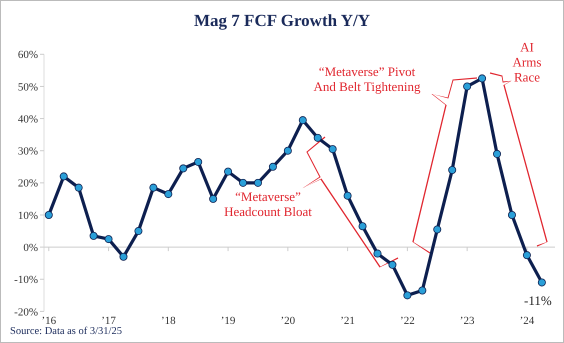  What do you see at coordinates (28, 55) in the screenshot?
I see `y-tick-label: 60%` at bounding box center [28, 55].